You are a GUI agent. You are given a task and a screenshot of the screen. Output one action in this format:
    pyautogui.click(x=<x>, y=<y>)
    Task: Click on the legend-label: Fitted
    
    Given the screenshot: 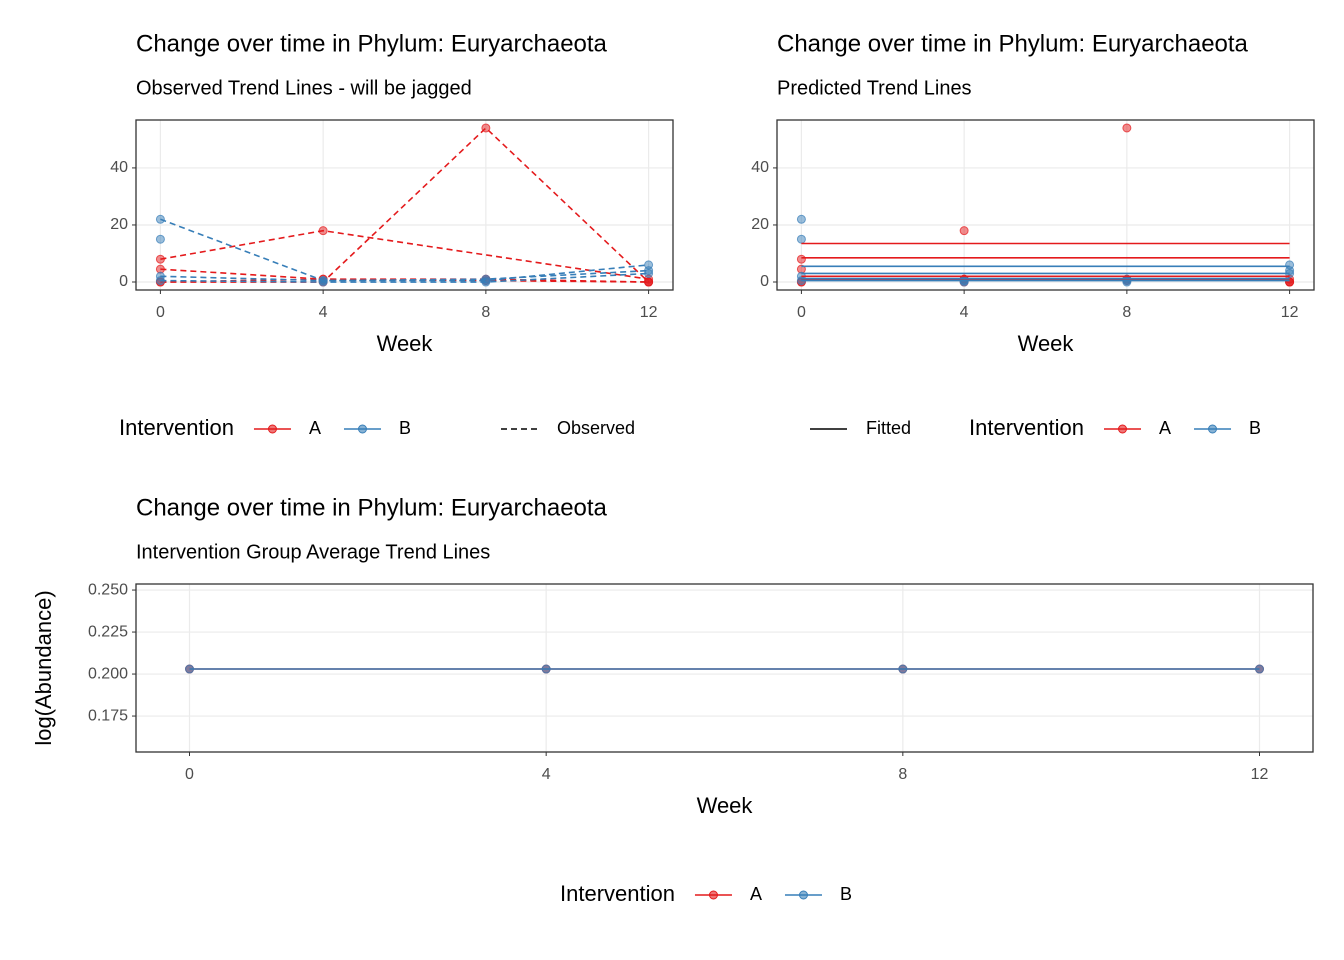 What is the action you would take?
    pyautogui.click(x=888, y=428)
    